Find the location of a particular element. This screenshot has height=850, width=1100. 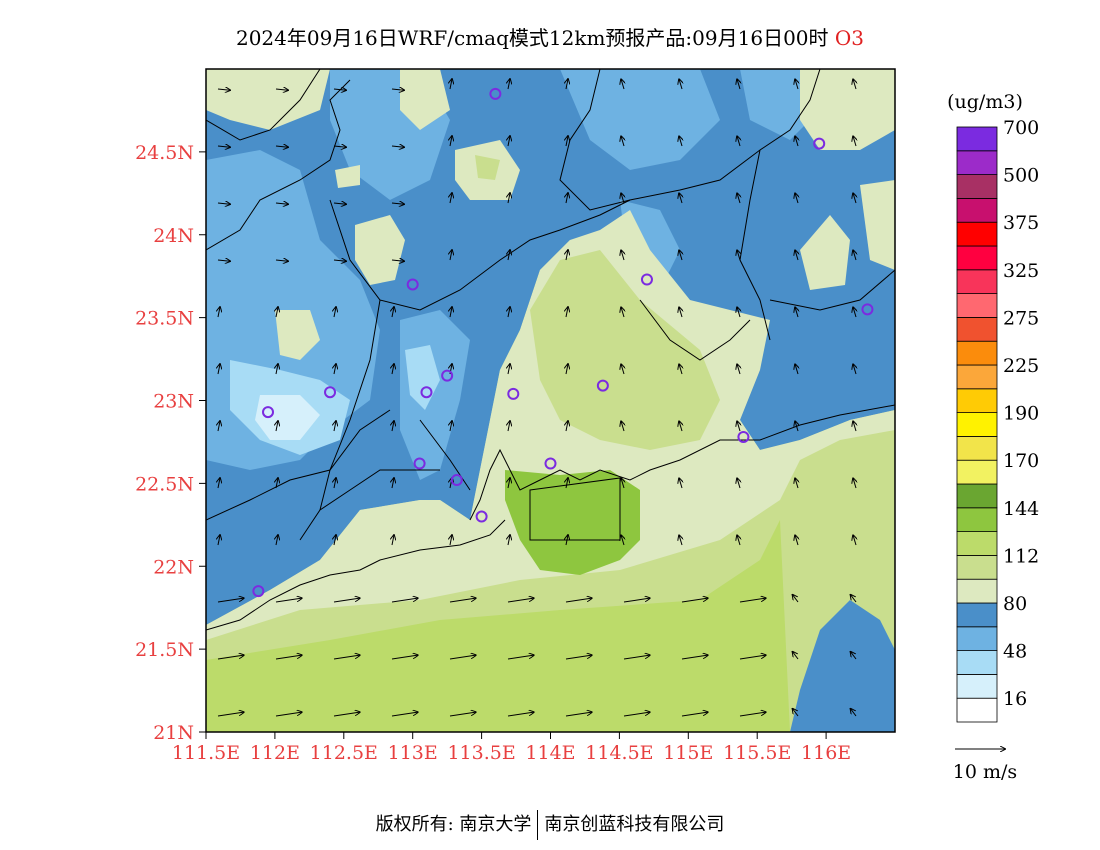

footer-right: 南京创蓝科技有限公司 is located at coordinates (634, 824).